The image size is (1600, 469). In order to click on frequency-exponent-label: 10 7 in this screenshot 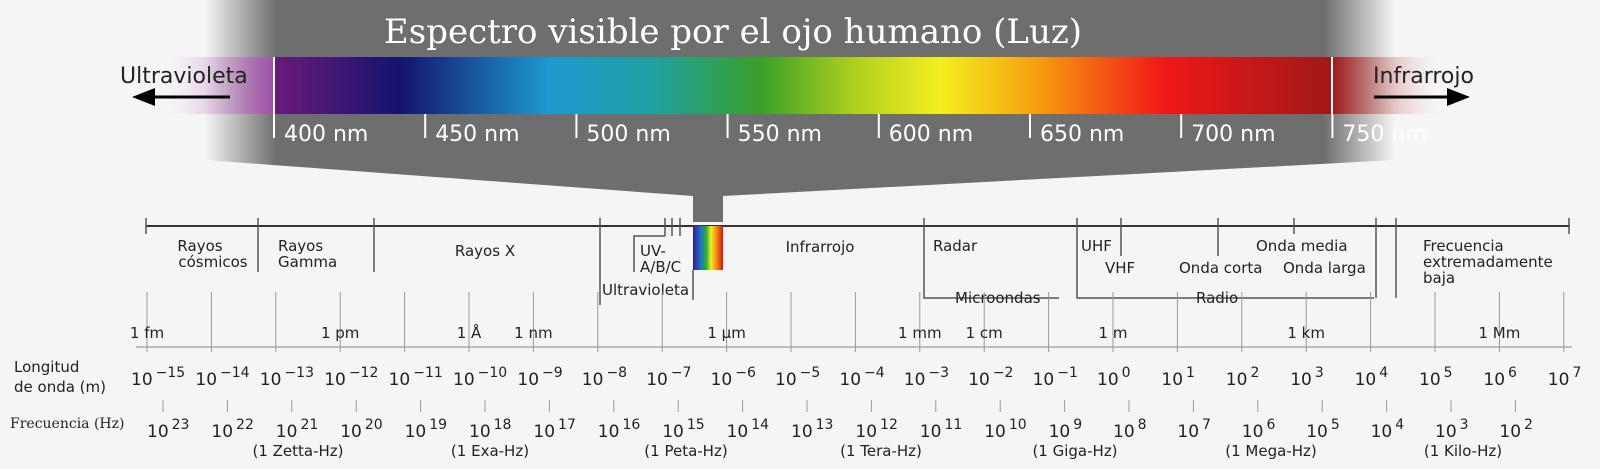, I will do `click(1194, 429)`.